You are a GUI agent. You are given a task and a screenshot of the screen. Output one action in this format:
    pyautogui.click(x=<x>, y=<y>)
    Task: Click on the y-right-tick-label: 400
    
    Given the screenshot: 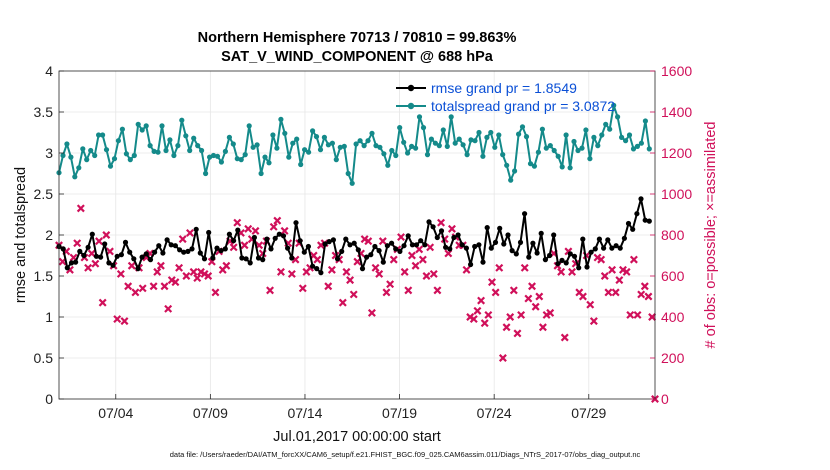 What is the action you would take?
    pyautogui.click(x=673, y=317)
    